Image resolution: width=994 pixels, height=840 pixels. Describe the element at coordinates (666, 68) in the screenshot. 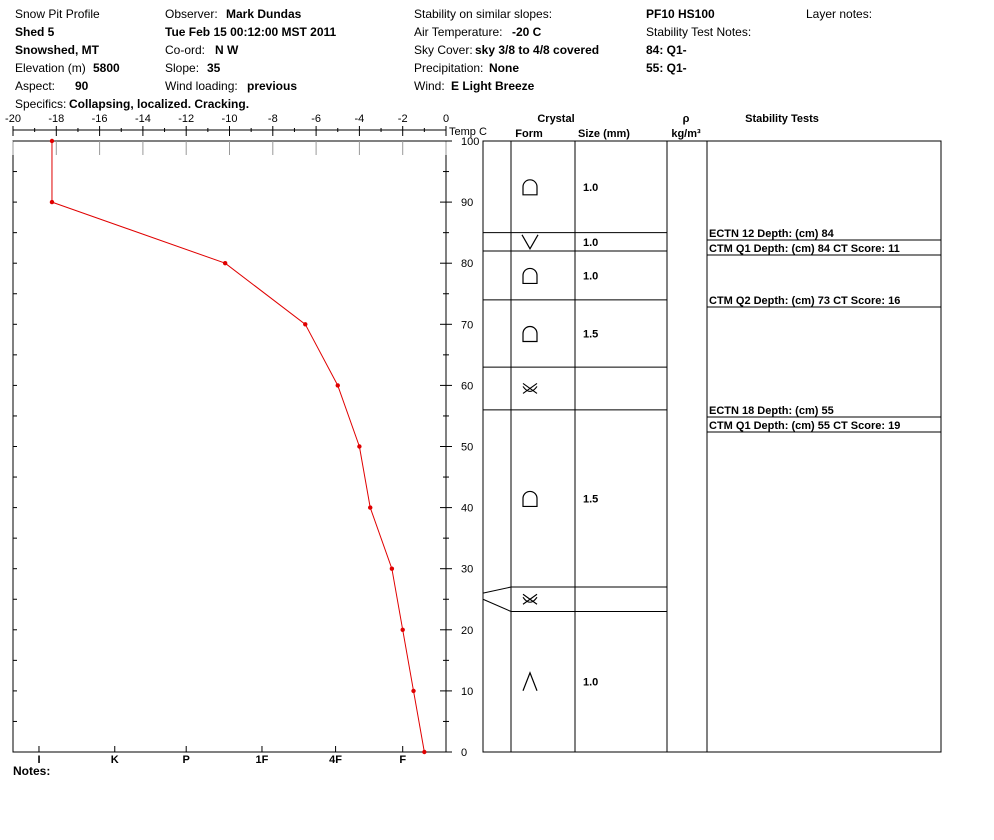

I see `stability-note-2: 55: Q1-` at that location.